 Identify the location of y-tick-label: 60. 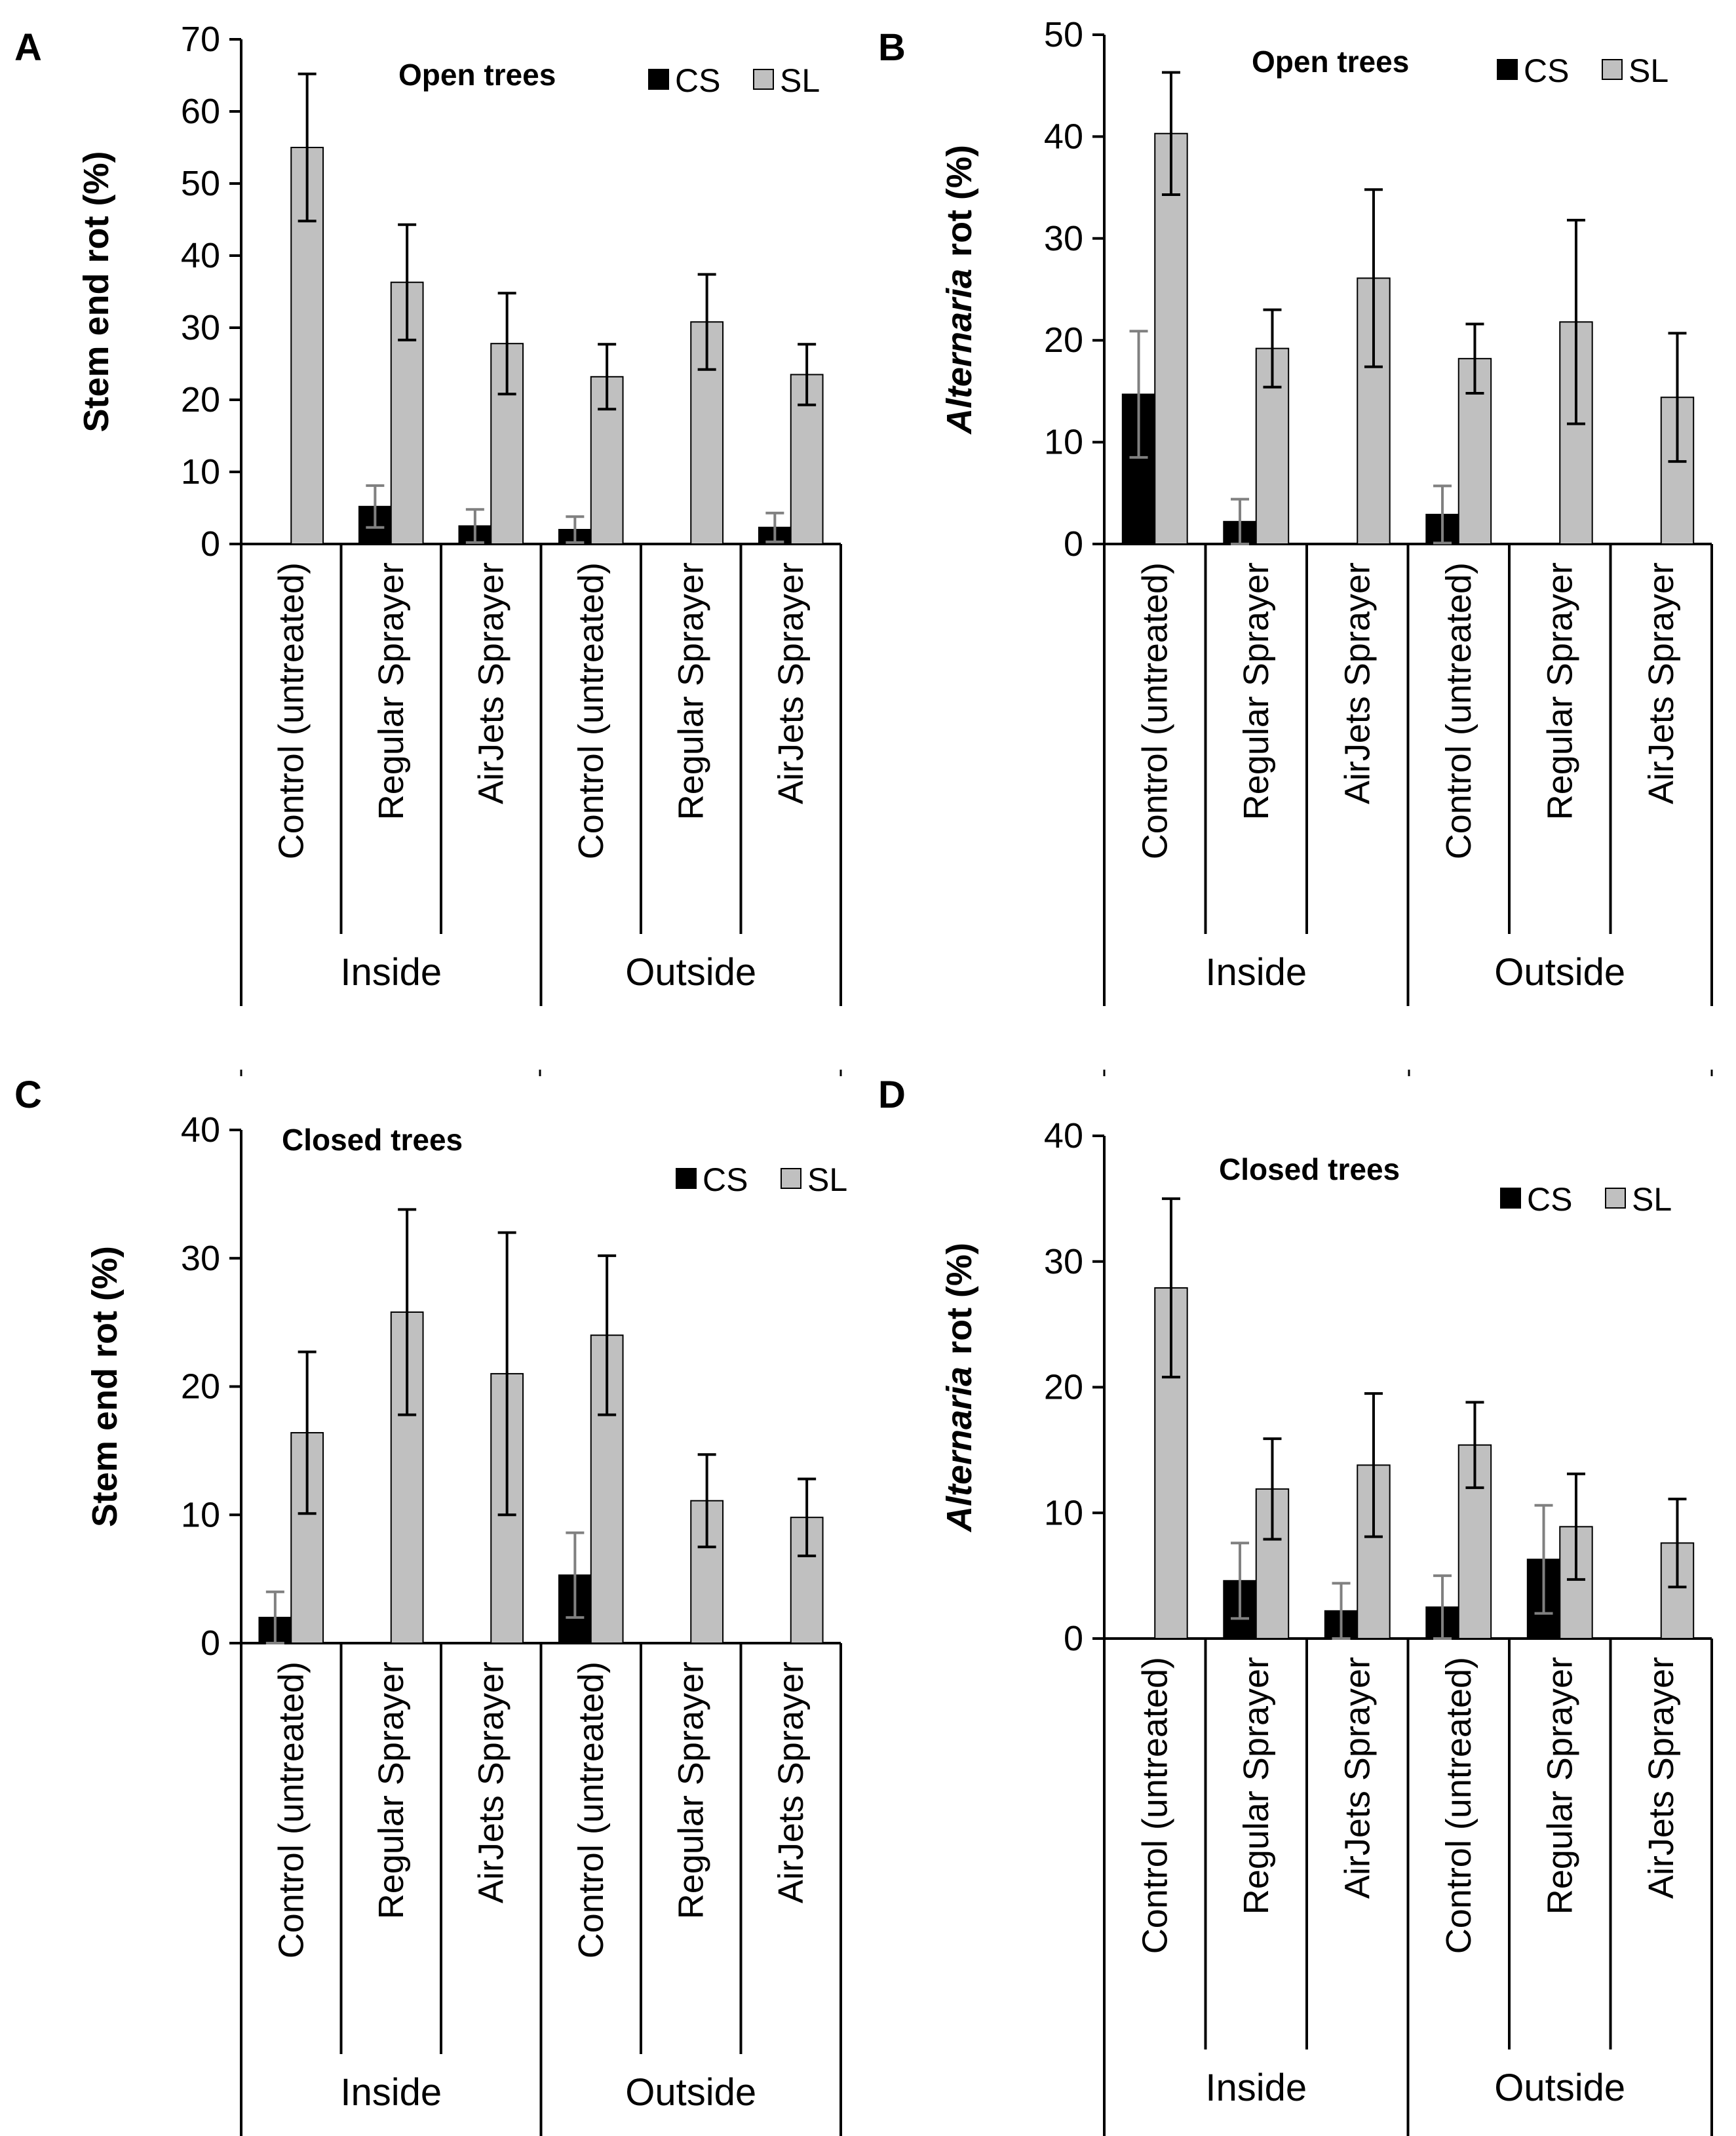
(200, 112).